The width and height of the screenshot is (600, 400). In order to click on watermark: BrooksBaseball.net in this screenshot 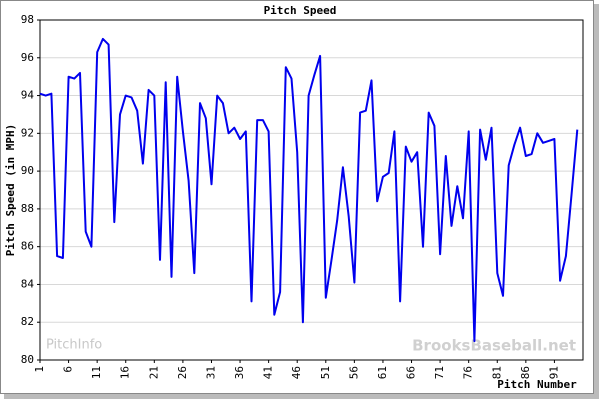, I will do `click(494, 346)`.